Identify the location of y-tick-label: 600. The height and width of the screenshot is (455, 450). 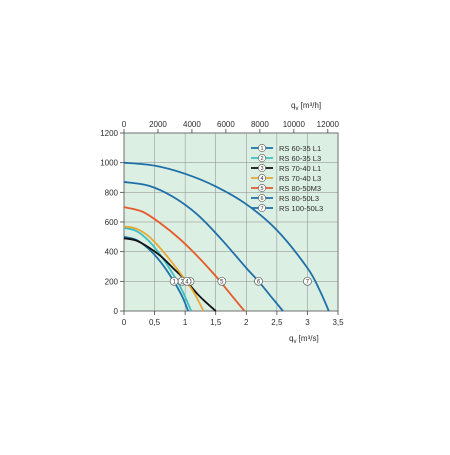
(112, 222).